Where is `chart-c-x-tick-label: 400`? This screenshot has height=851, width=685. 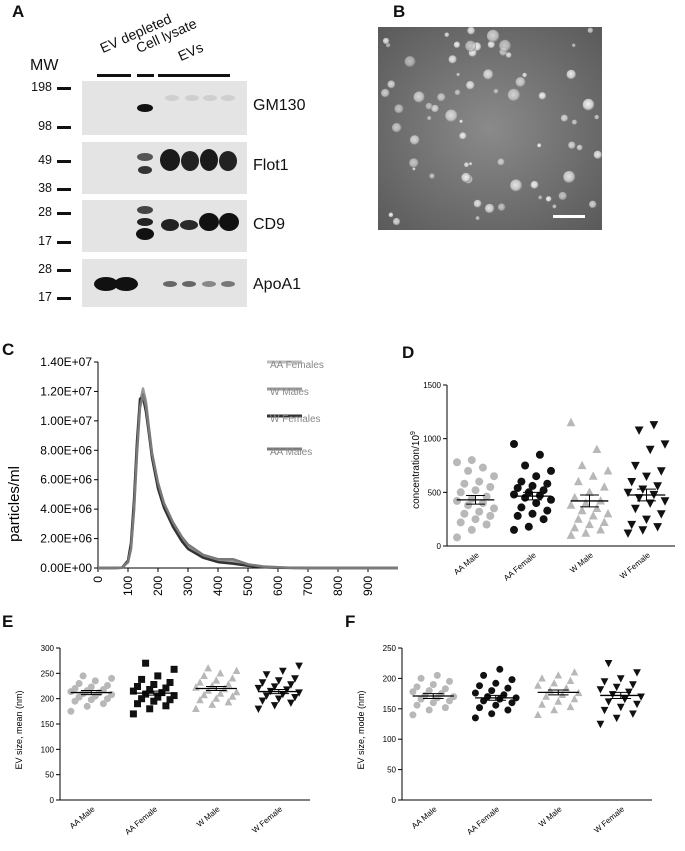
chart-c-x-tick-label: 400 is located at coordinates (218, 586).